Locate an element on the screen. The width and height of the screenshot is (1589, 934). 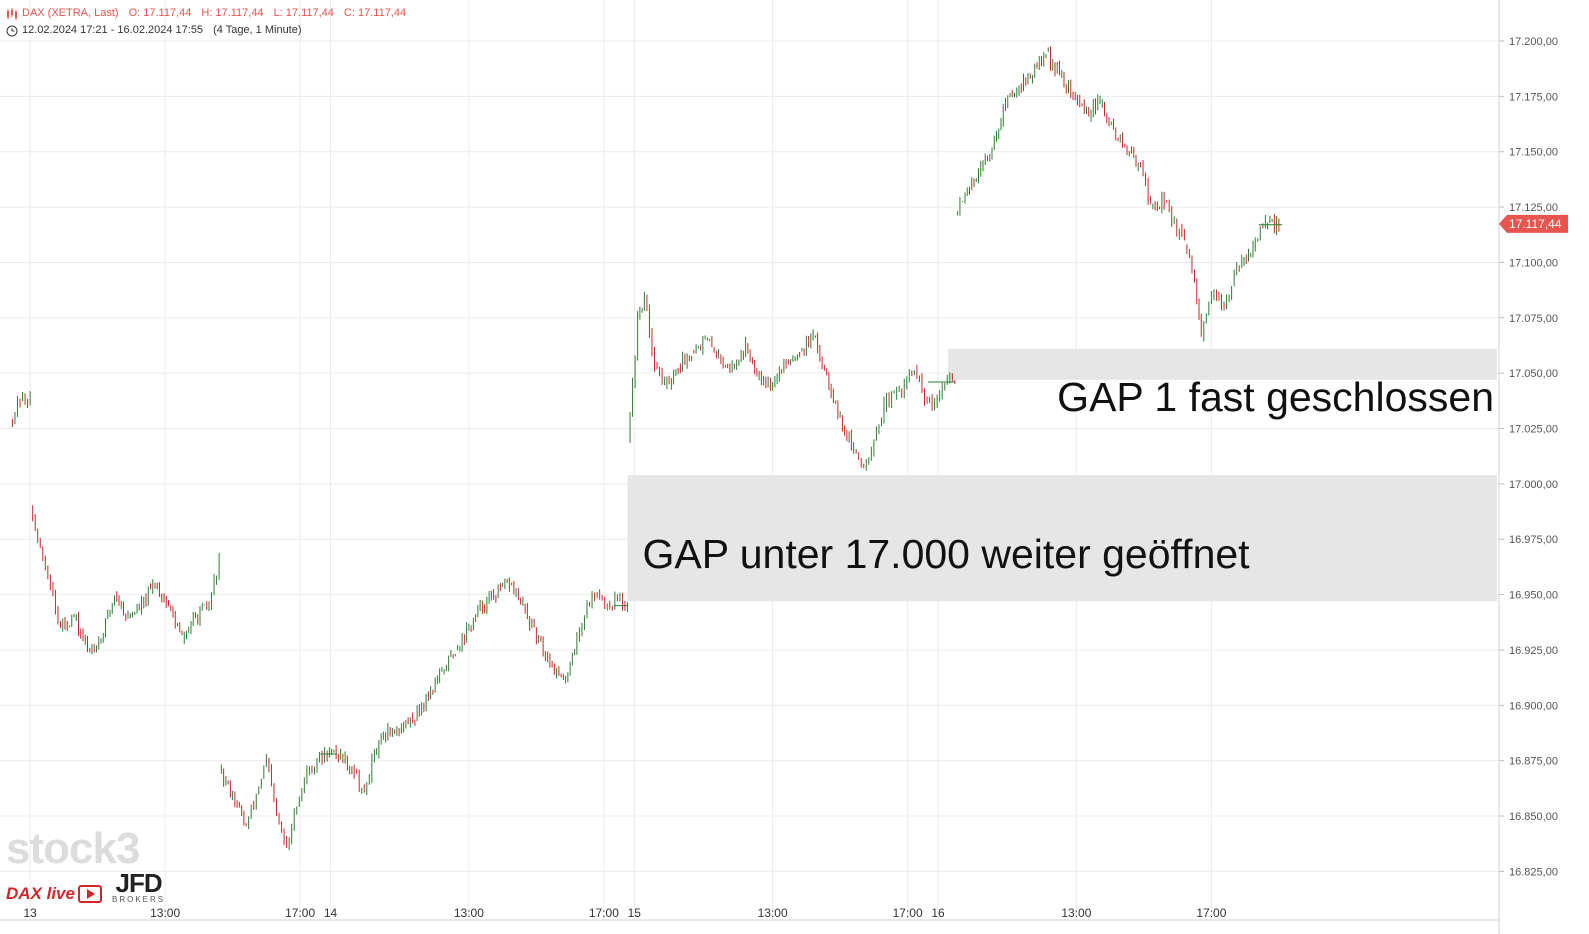
y-tick-label: 16.825,00 is located at coordinates (1533, 872).